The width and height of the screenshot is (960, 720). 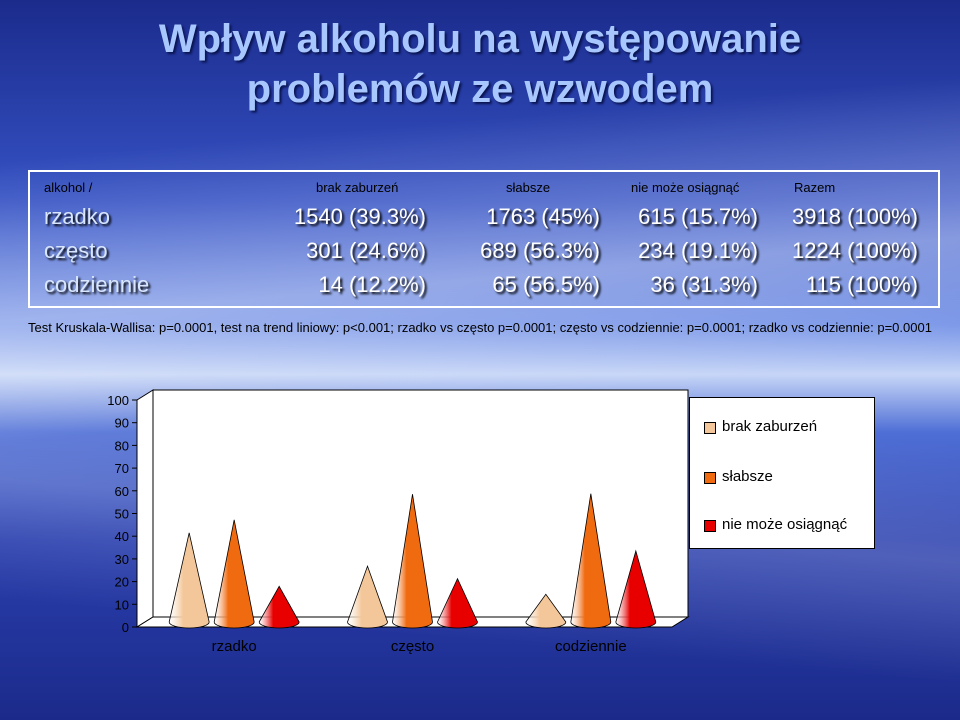 What do you see at coordinates (698, 250) in the screenshot?
I see `table-cell: 234 (19.1%)` at bounding box center [698, 250].